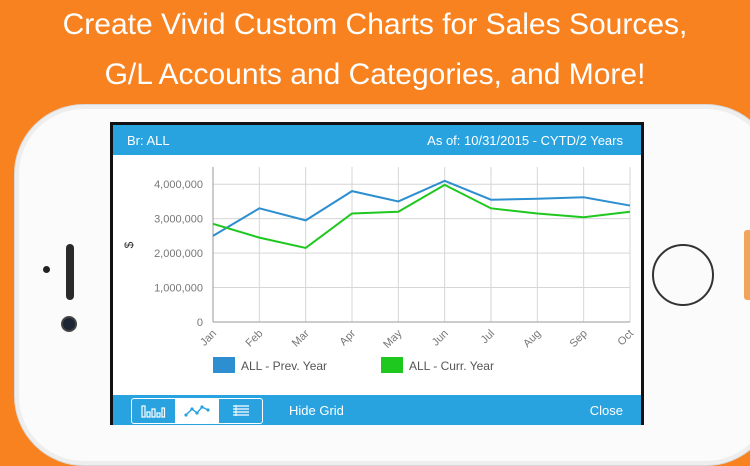 The height and width of the screenshot is (466, 750). I want to click on branch-label: Br: ALL, so click(148, 140).